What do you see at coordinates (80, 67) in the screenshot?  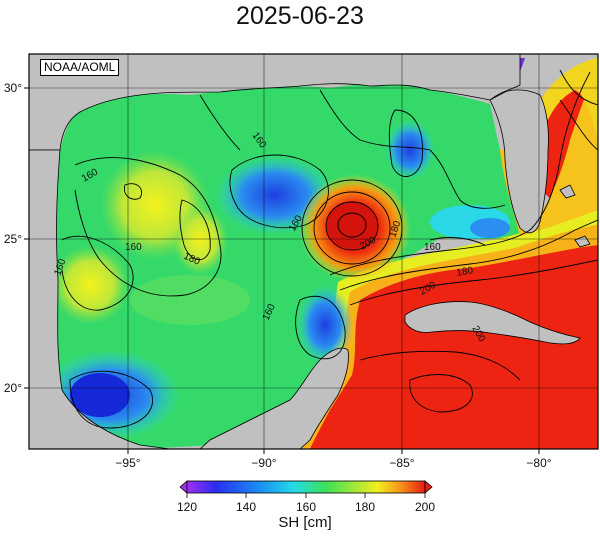 I see `source-label: NOAA/AOML` at bounding box center [80, 67].